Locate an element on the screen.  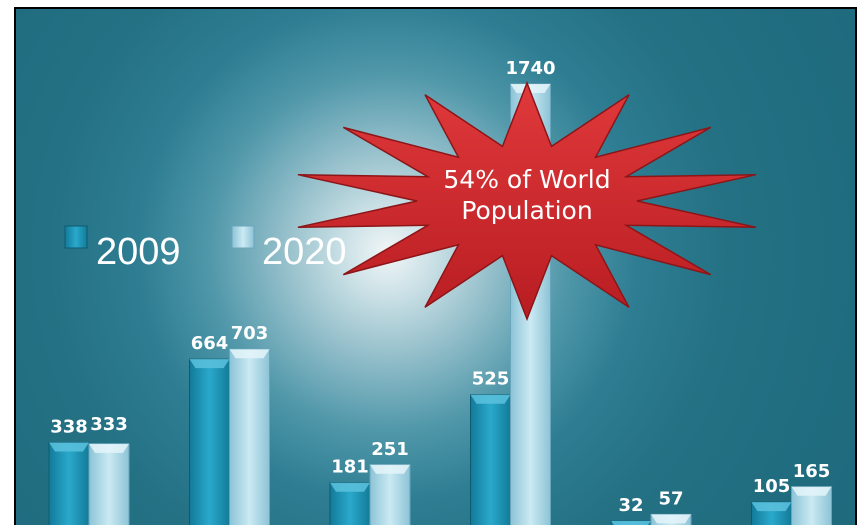
legend: 2009 2020 is located at coordinates (205, 249).